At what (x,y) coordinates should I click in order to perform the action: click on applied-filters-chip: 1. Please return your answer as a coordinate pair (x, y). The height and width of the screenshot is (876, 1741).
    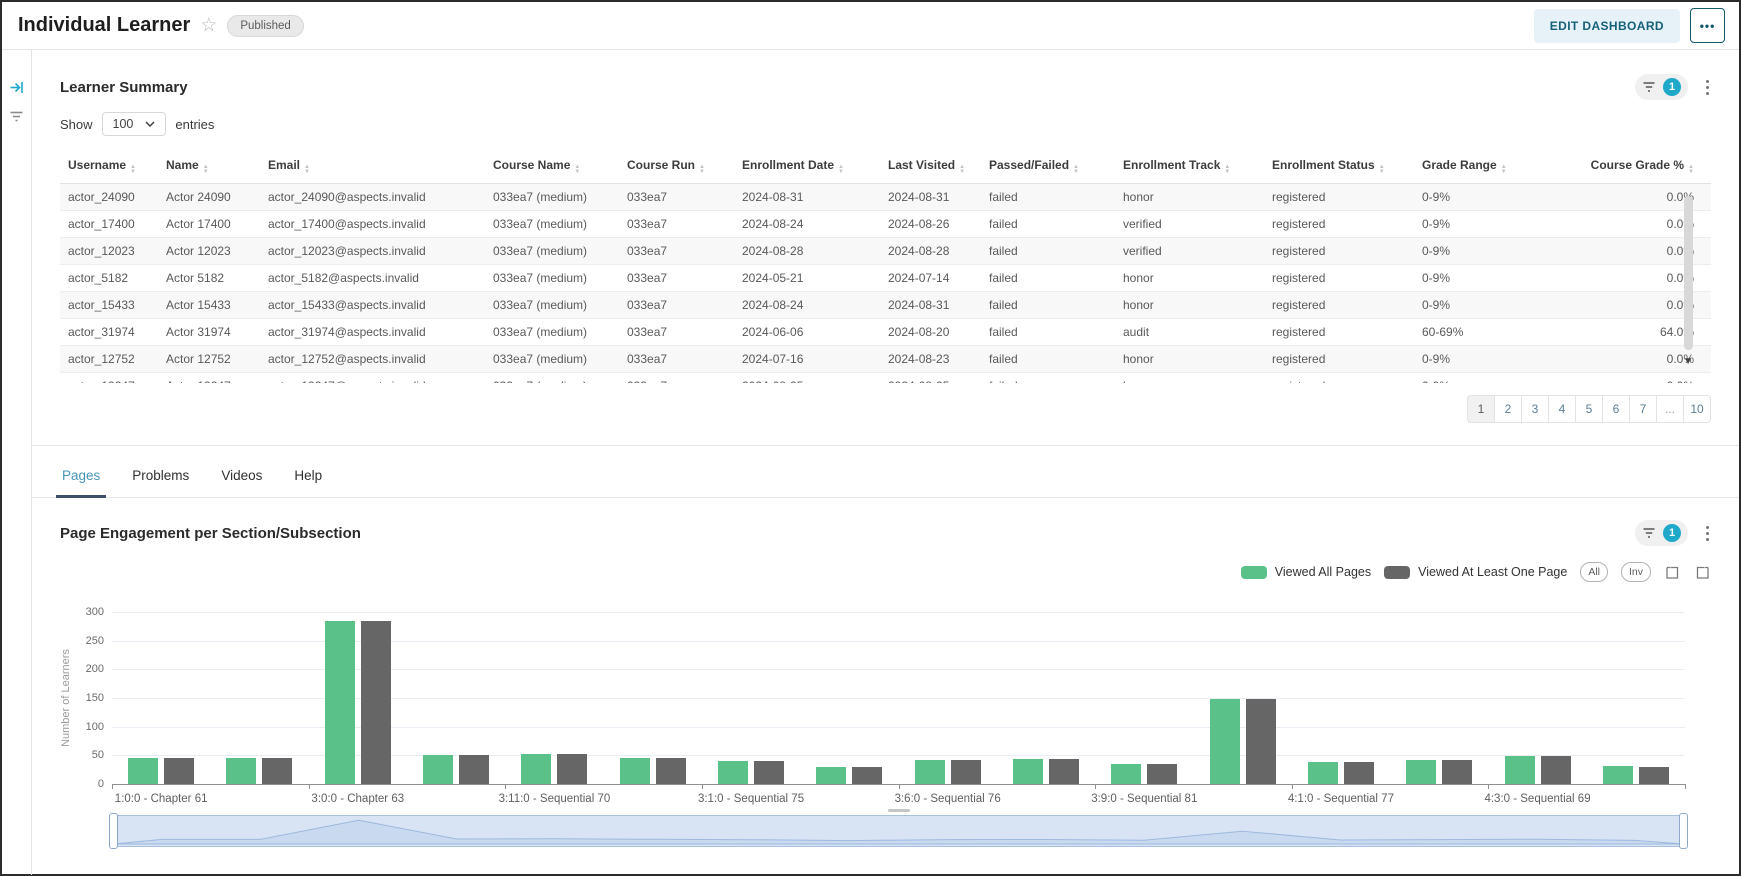
    Looking at the image, I should click on (1661, 87).